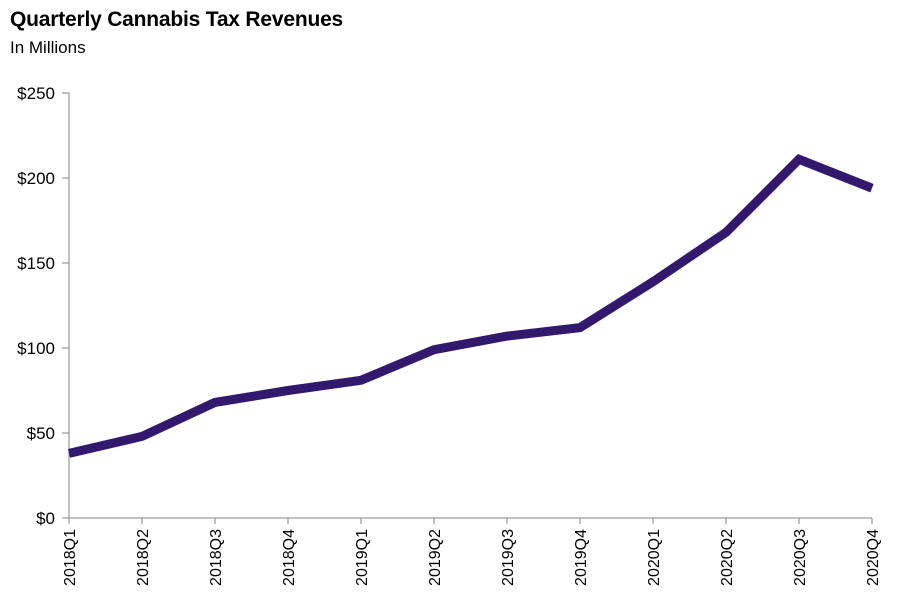  I want to click on x-tick-label: 2020Q2, so click(727, 557).